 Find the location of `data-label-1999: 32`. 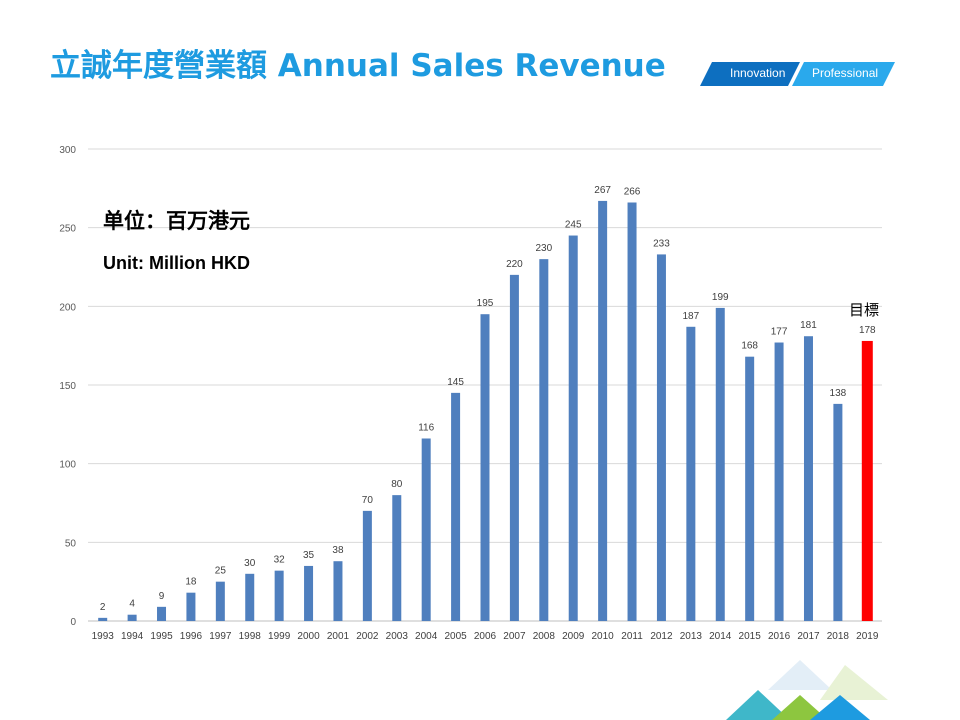

data-label-1999: 32 is located at coordinates (280, 560).